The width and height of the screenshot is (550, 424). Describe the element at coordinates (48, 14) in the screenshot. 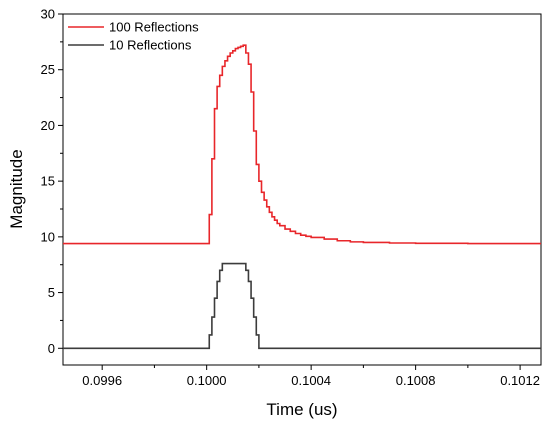

I see `y-tick-label: 30` at that location.